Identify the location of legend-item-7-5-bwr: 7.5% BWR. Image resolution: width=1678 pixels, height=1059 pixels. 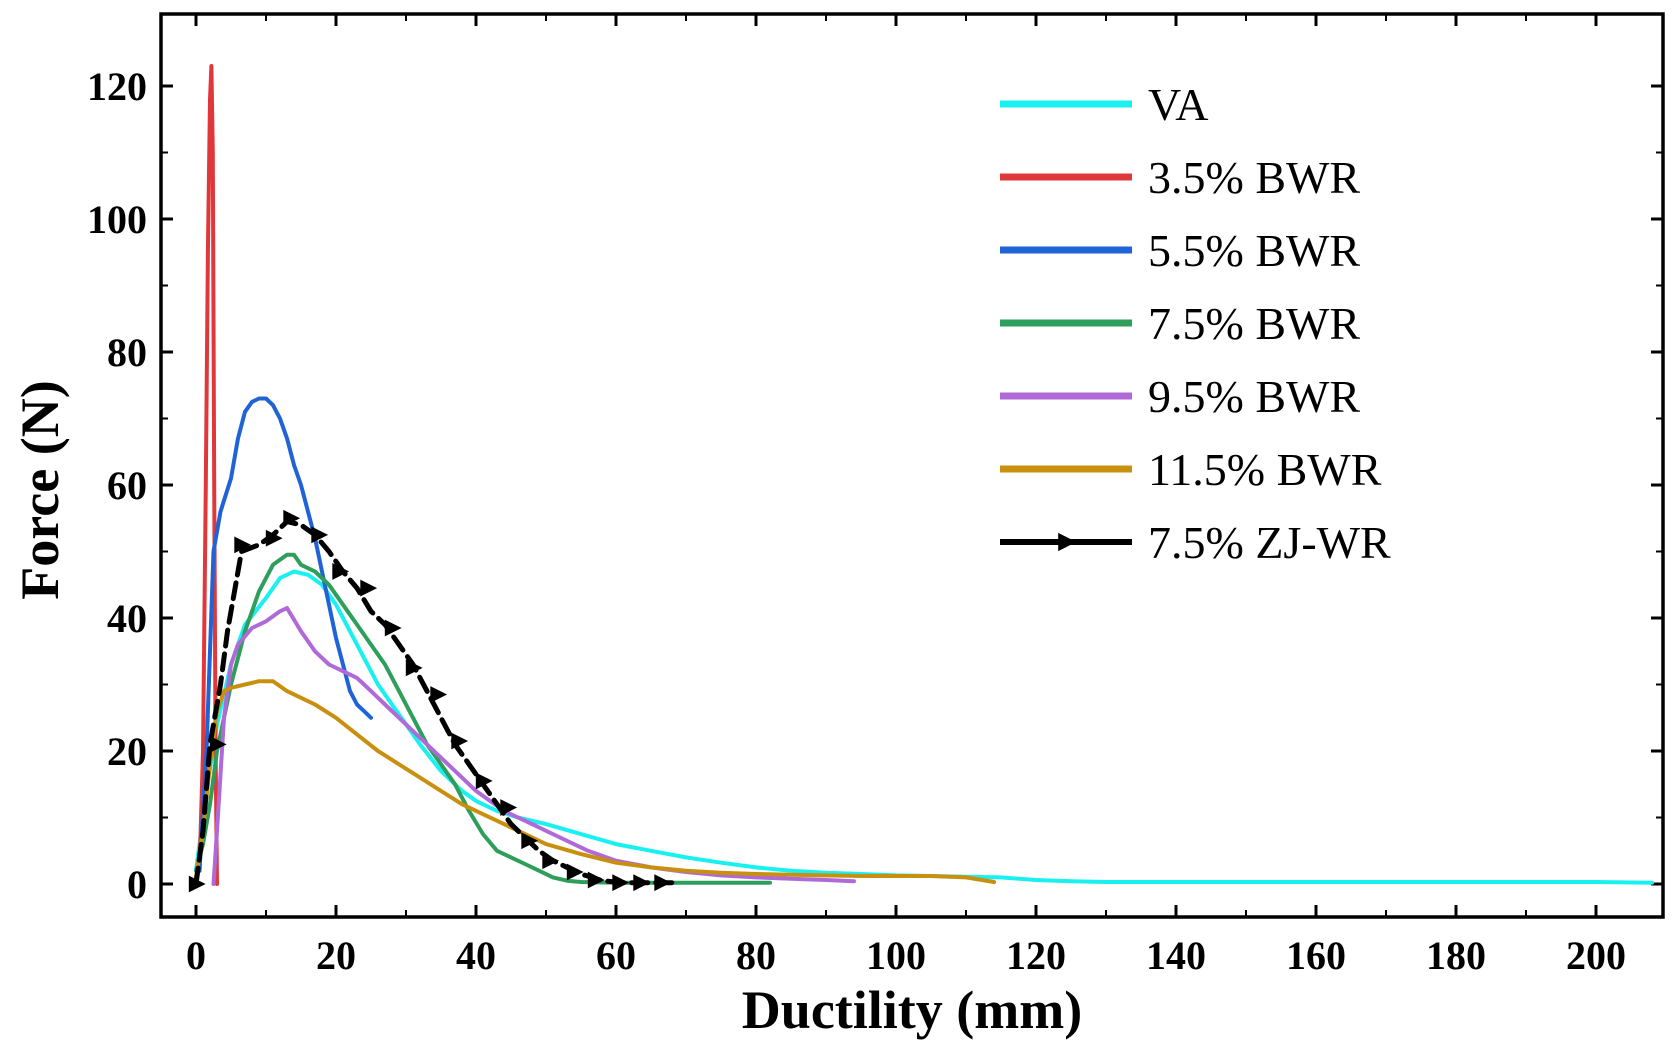
(1180, 323).